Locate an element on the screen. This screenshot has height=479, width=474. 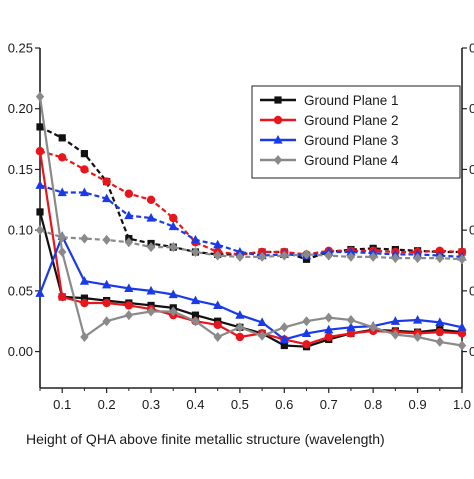
x-tick-label: 0.3 is located at coordinates (151, 404).